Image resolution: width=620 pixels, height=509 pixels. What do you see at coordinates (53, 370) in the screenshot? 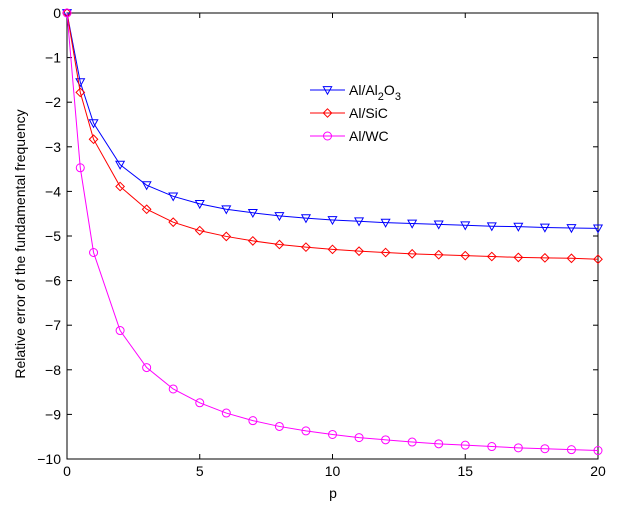
I see `y-tick-label: −8` at bounding box center [53, 370].